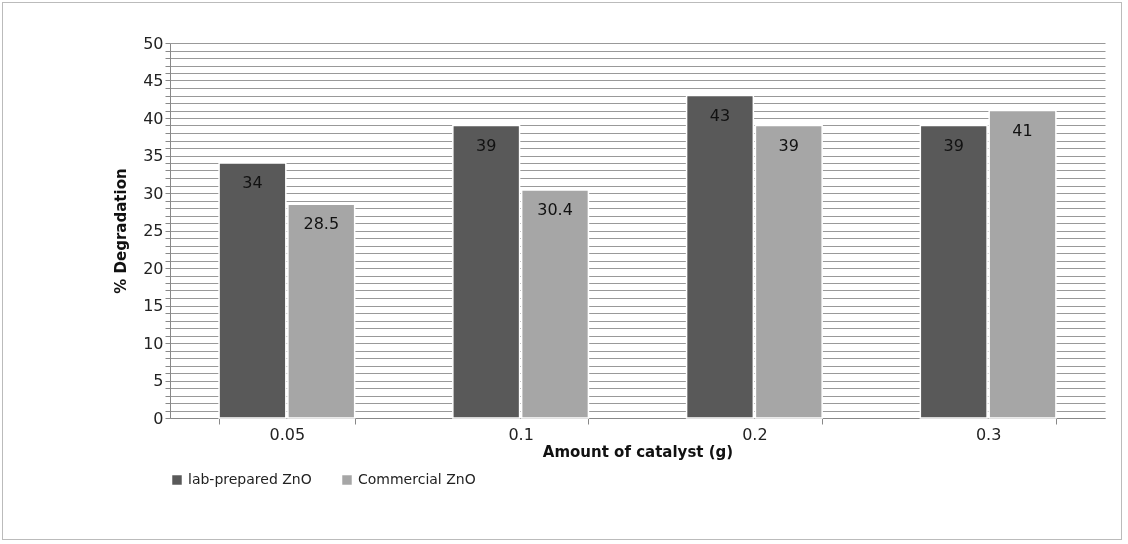  Describe the element at coordinates (121, 231) in the screenshot. I see `y-axis-title: % Degradation` at that location.